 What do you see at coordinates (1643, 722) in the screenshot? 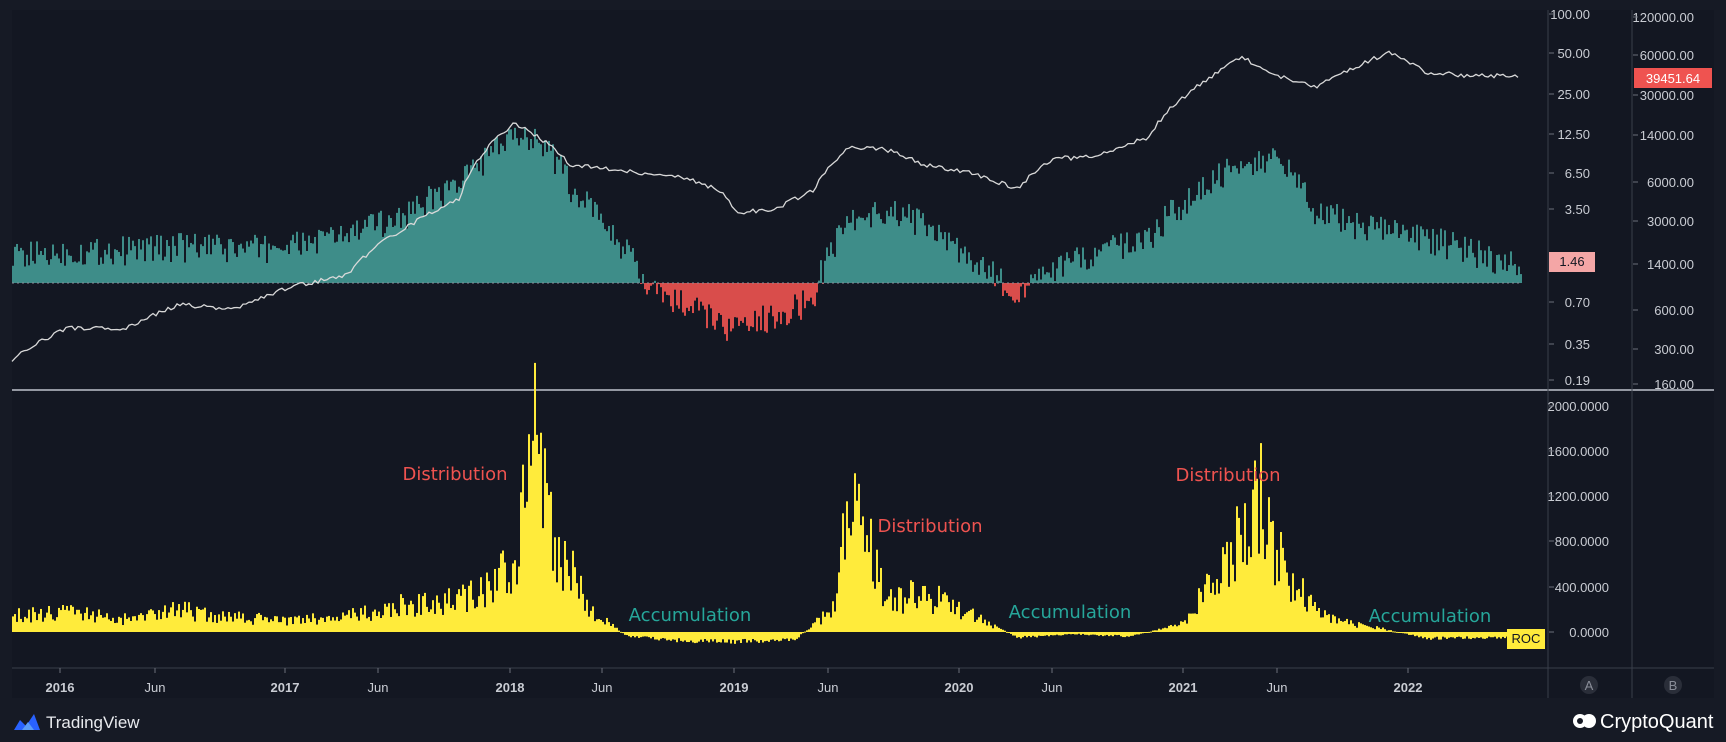
I see `cryptoquant-logo: CryptoQuant` at bounding box center [1643, 722].